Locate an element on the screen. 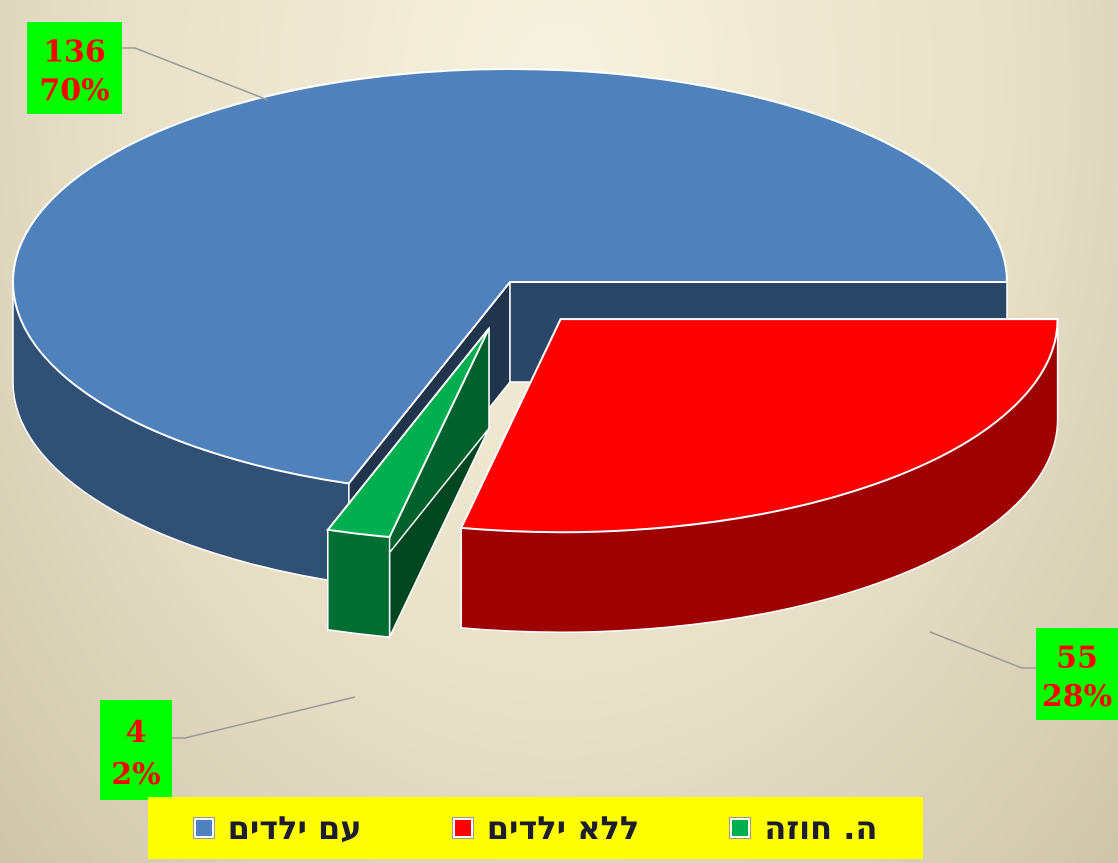 The height and width of the screenshot is (863, 1118). legend-item: ה. חוזה is located at coordinates (803, 828).